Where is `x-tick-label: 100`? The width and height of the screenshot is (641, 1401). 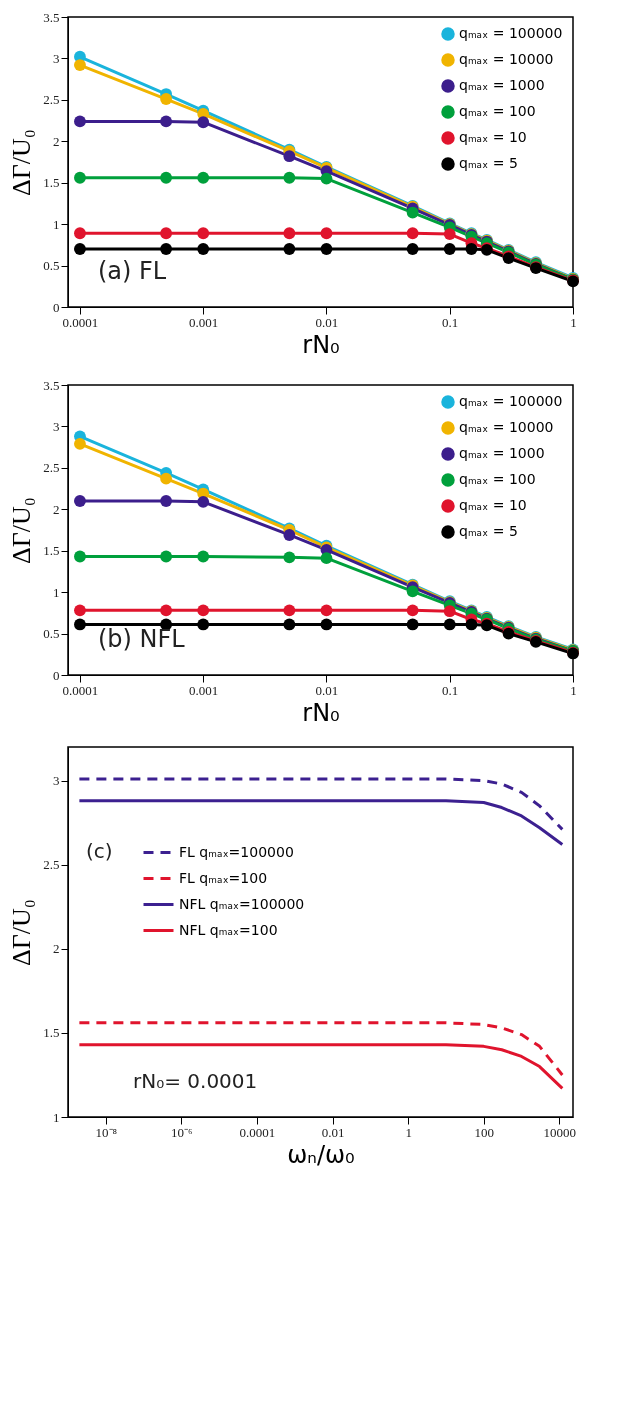 x-tick-label: 100 is located at coordinates (484, 1132).